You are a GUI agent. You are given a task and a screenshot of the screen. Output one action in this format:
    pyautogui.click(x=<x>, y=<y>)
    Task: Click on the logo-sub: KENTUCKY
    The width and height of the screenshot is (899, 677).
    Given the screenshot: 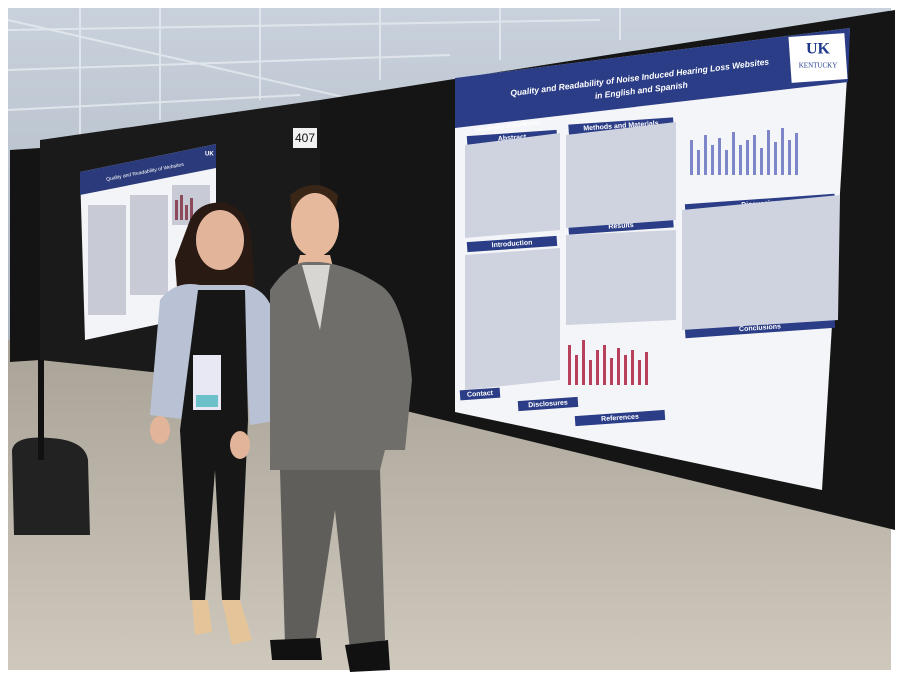 What is the action you would take?
    pyautogui.click(x=818, y=66)
    